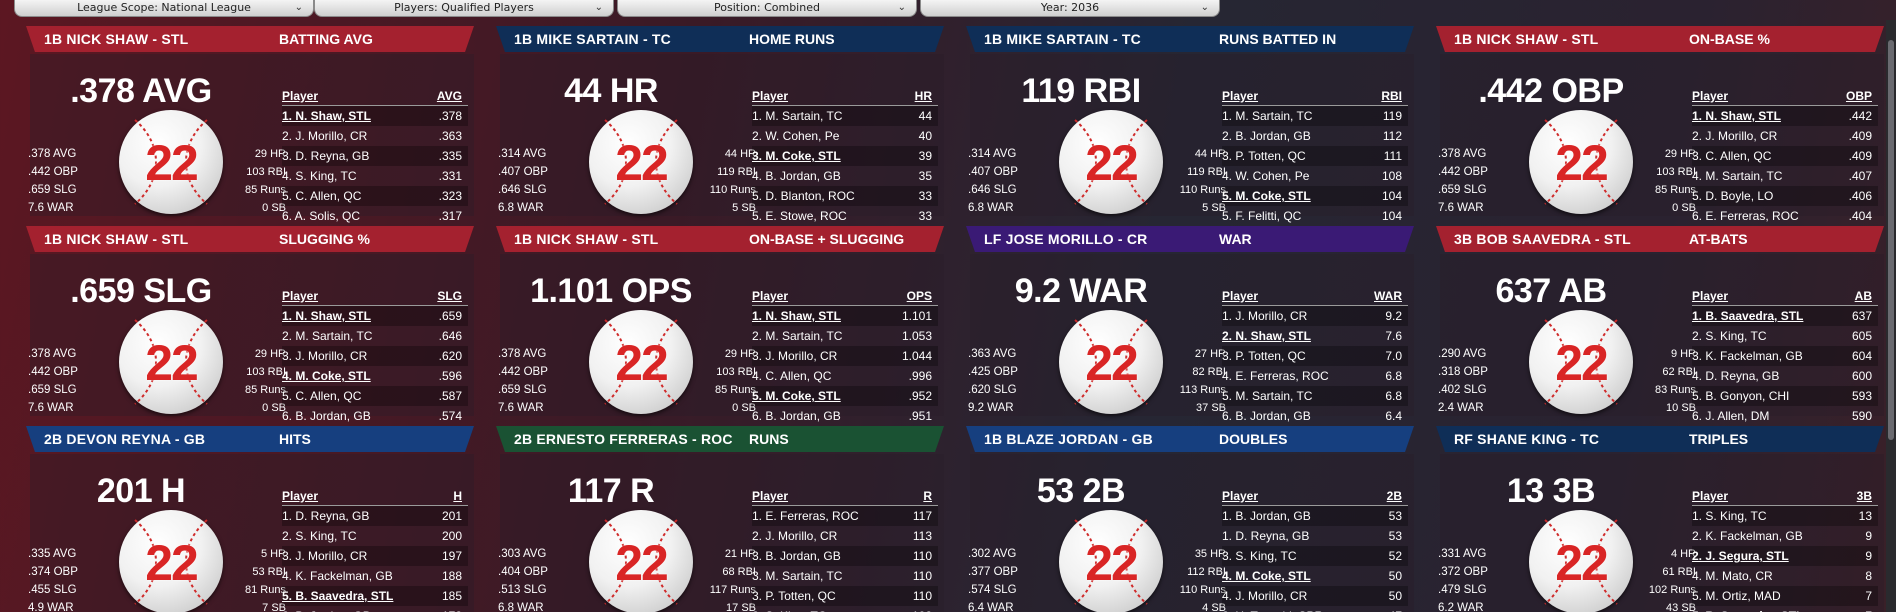  Describe the element at coordinates (1394, 496) in the screenshot. I see `column-header-stat: 2B` at that location.